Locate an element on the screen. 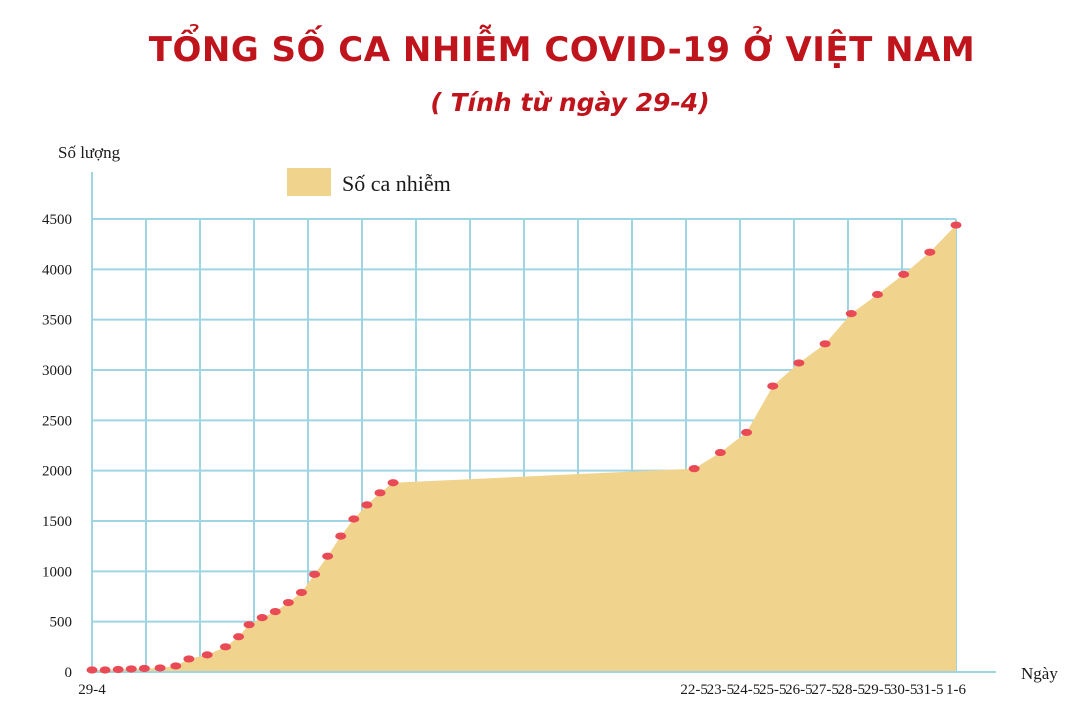  y-tick-label: 3000 is located at coordinates (57, 371).